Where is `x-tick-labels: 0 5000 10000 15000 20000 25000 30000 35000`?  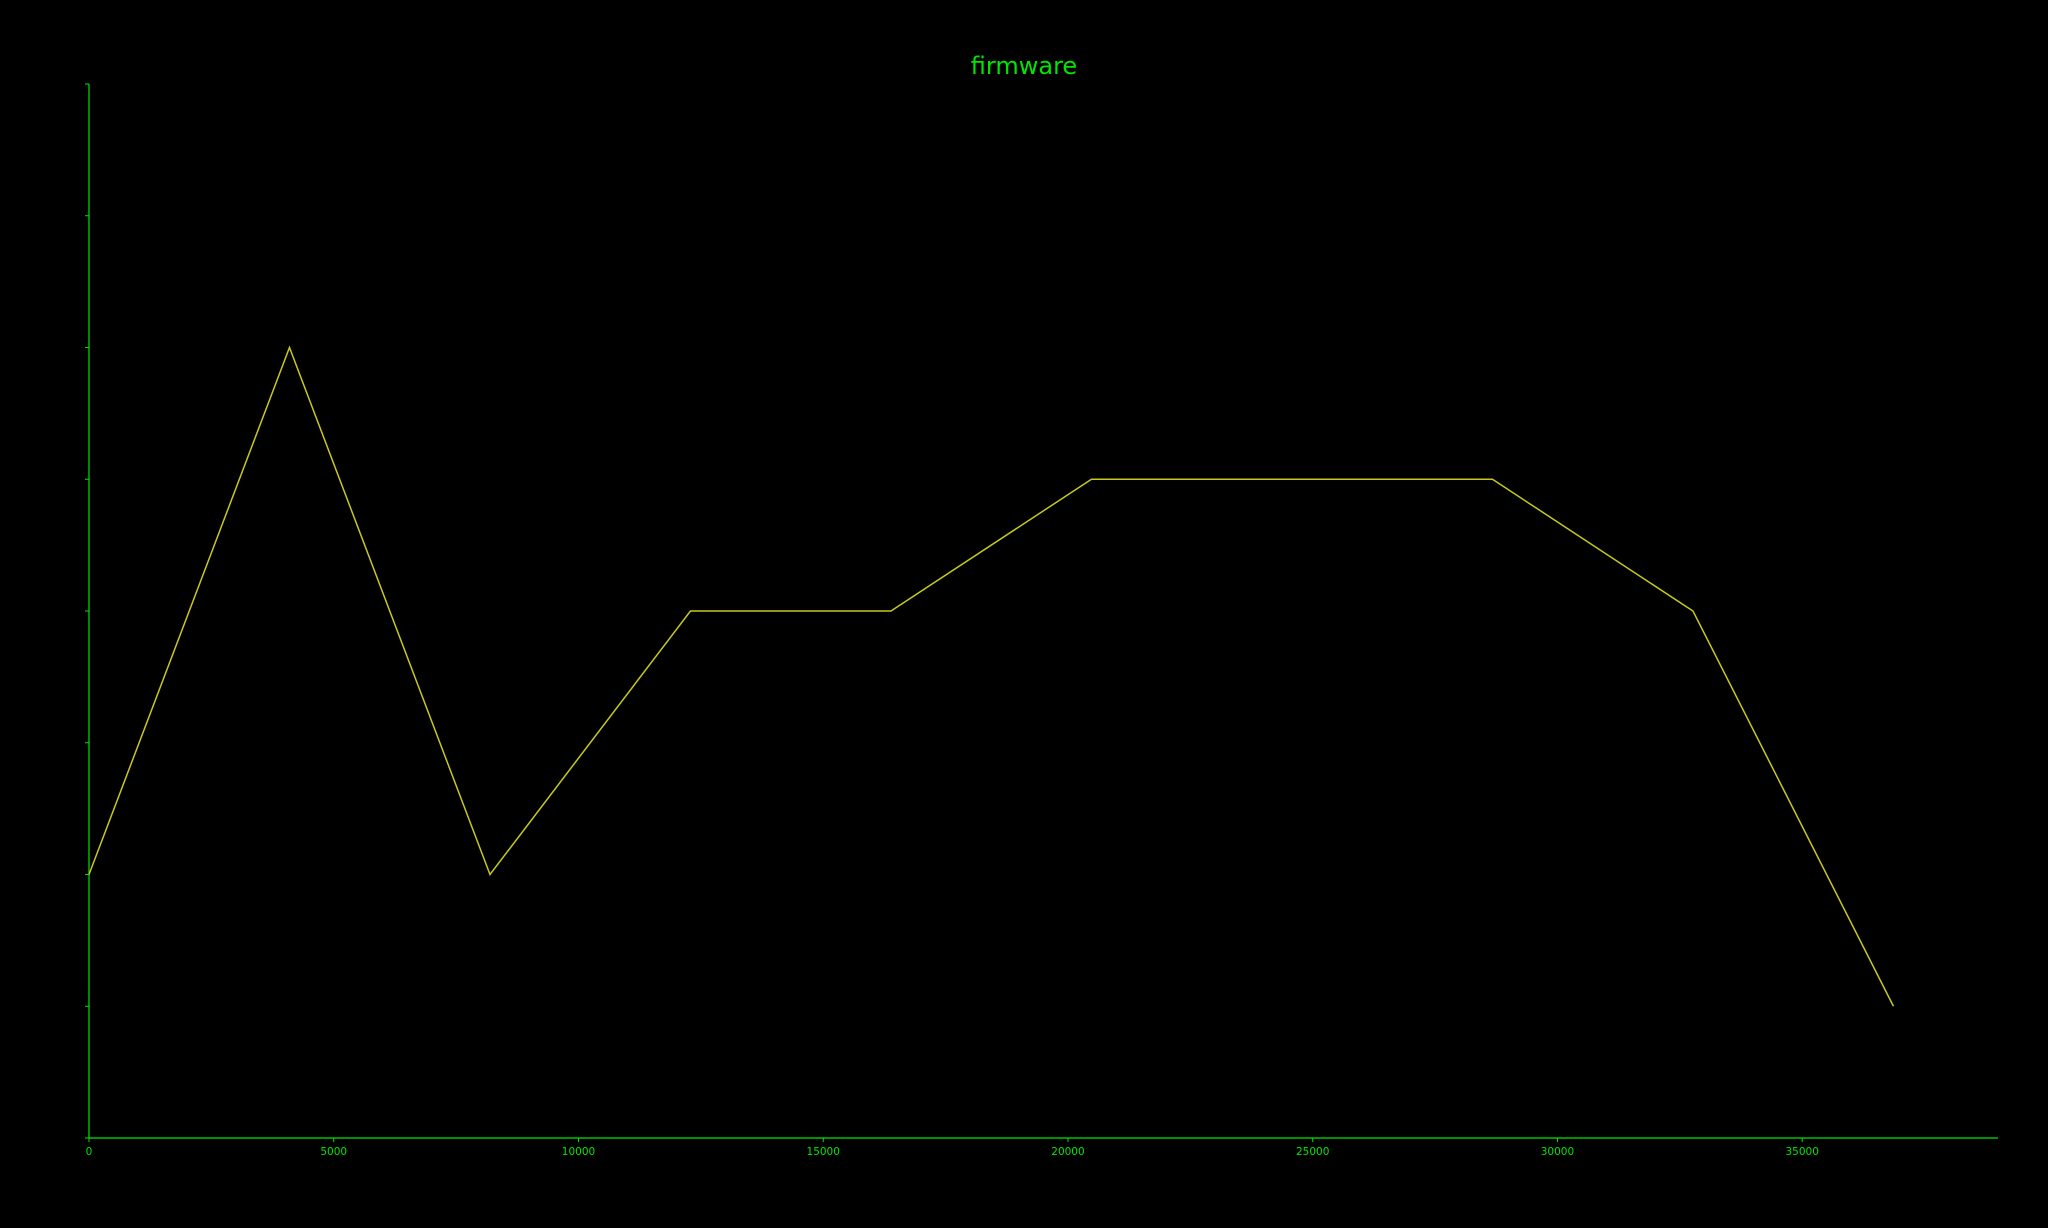
x-tick-labels: 0 5000 10000 15000 20000 25000 30000 35000 is located at coordinates (952, 1152).